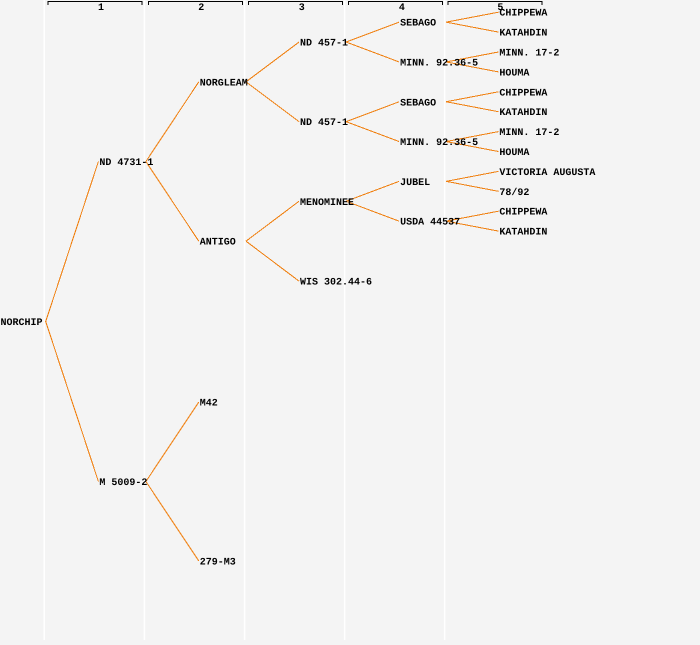 The height and width of the screenshot is (645, 700). I want to click on svg-text: WIS 302.44-6, so click(336, 283).